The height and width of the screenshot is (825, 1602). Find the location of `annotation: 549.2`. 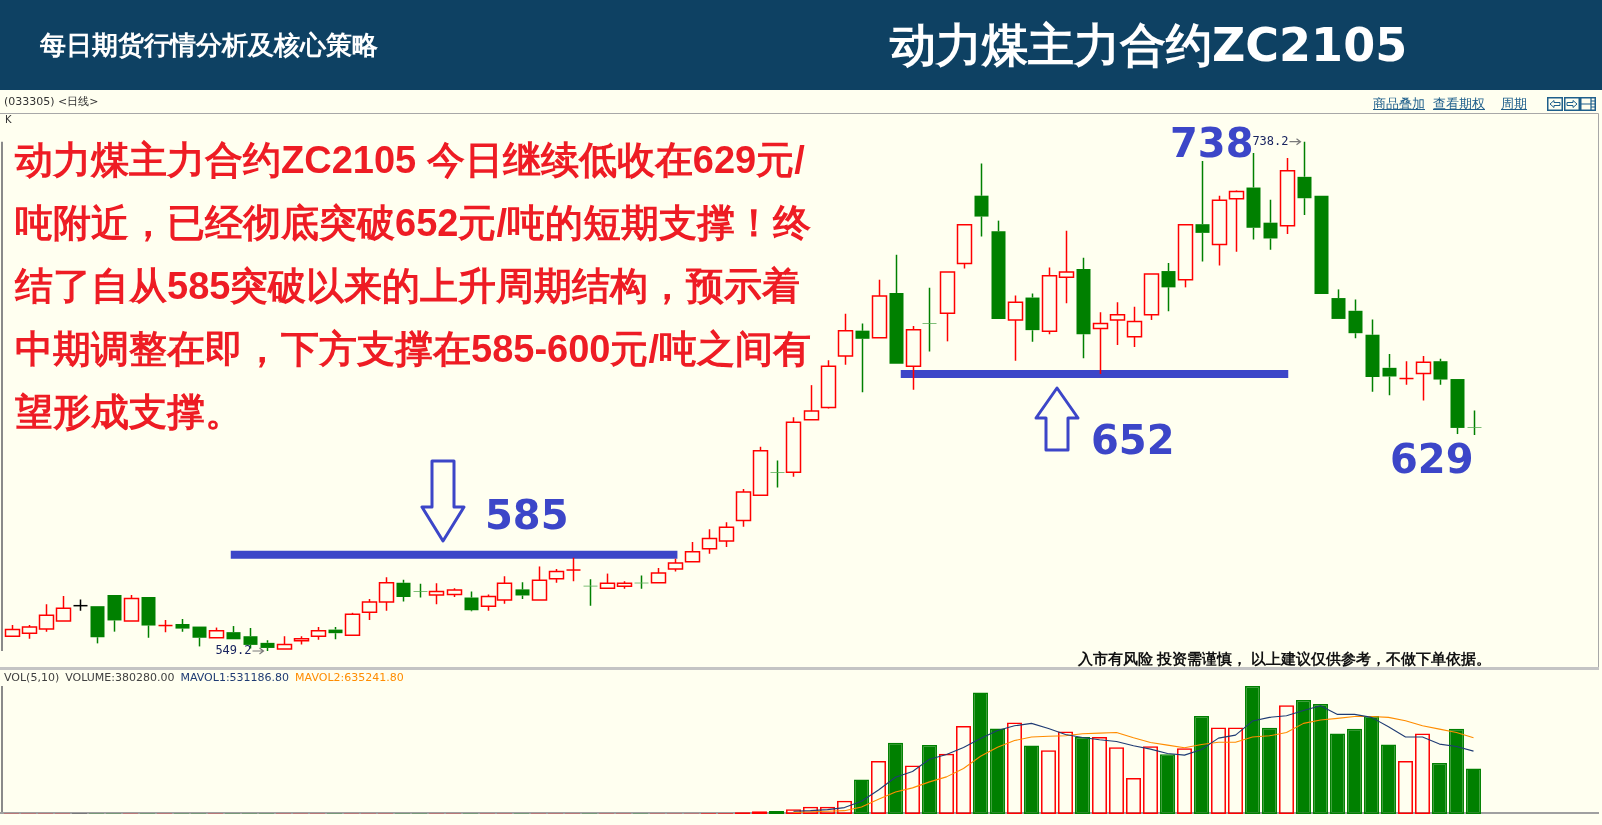

annotation: 549.2 is located at coordinates (233, 650).